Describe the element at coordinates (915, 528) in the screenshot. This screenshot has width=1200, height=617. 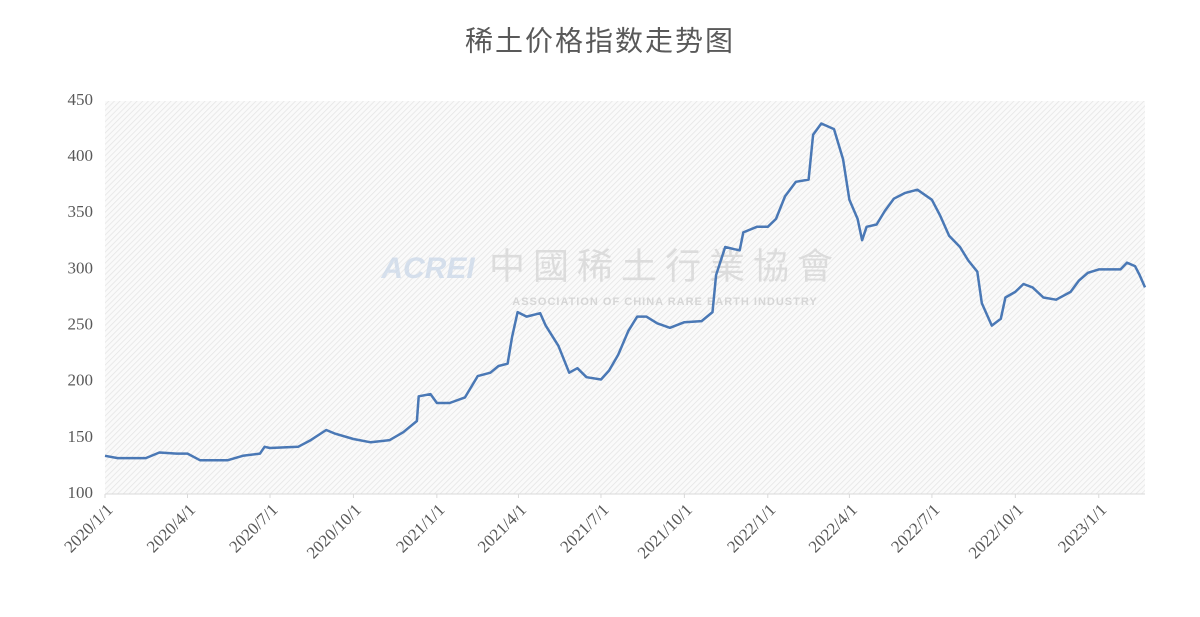
I see `x-tick-label: 2022/7/1` at that location.